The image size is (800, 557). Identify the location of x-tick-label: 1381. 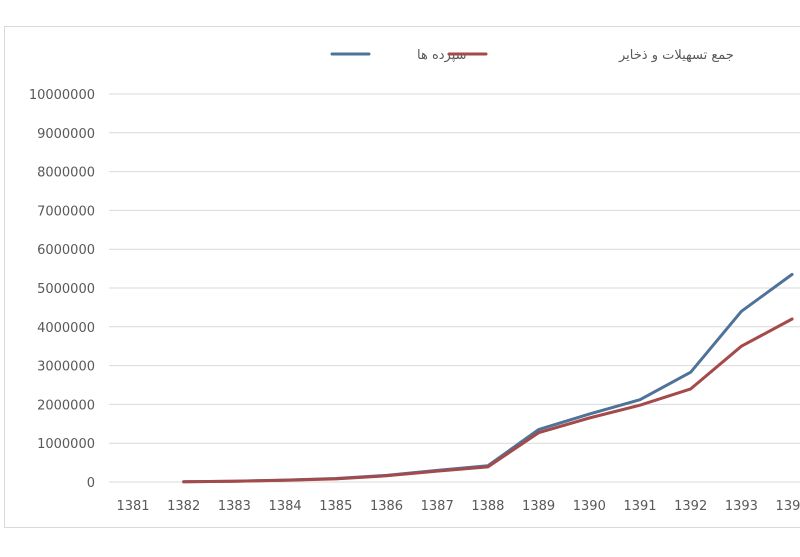
(132, 506).